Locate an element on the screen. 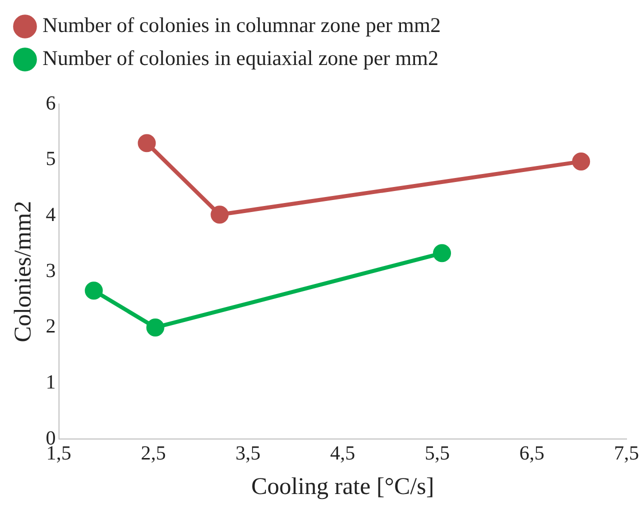 The height and width of the screenshot is (512, 642). legend-label: Number of colonies in equiaxial zone per mm2 is located at coordinates (240, 58).